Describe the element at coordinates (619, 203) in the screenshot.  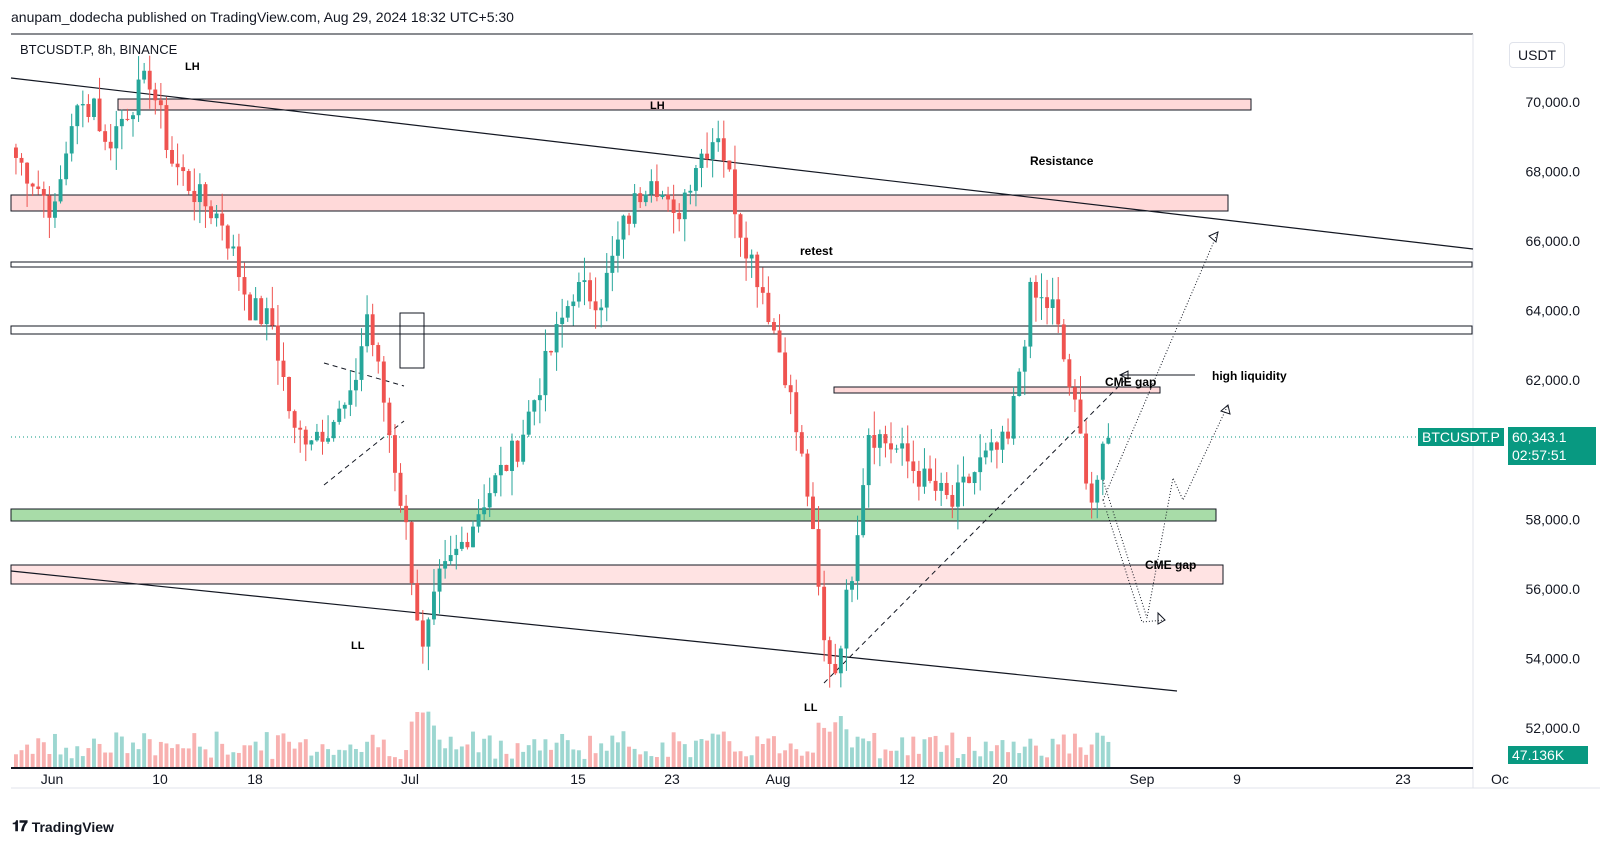
I see `resistance-zone` at that location.